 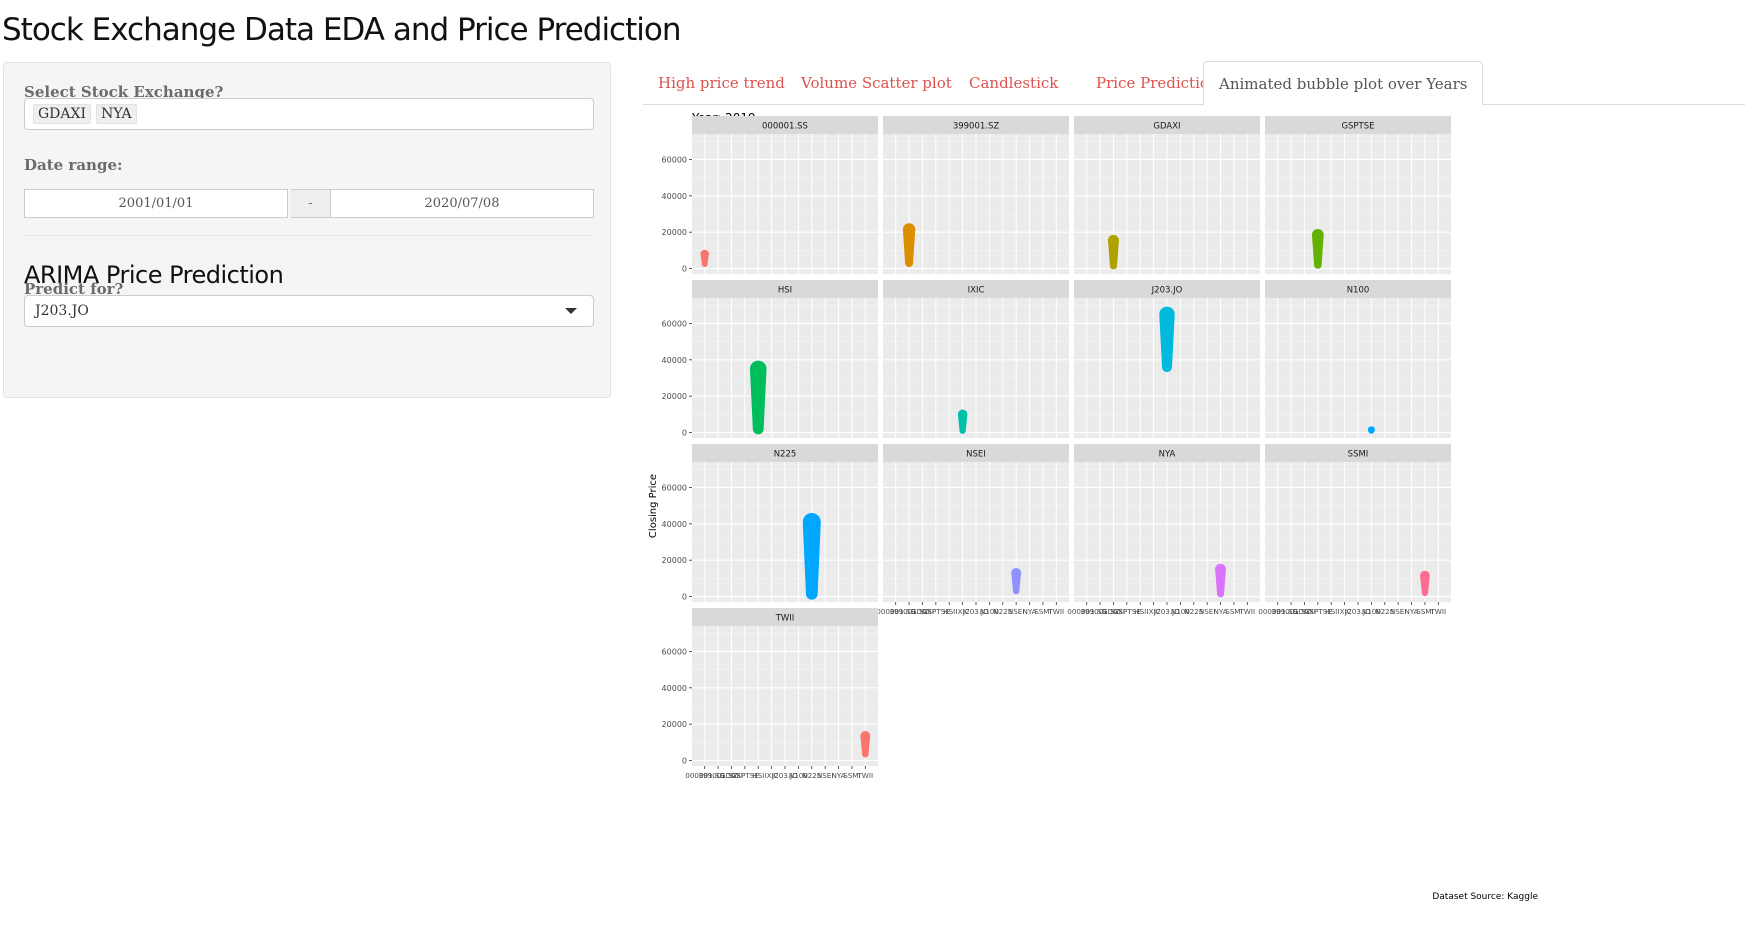 I want to click on facet-strip-label: N225, so click(x=785, y=455).